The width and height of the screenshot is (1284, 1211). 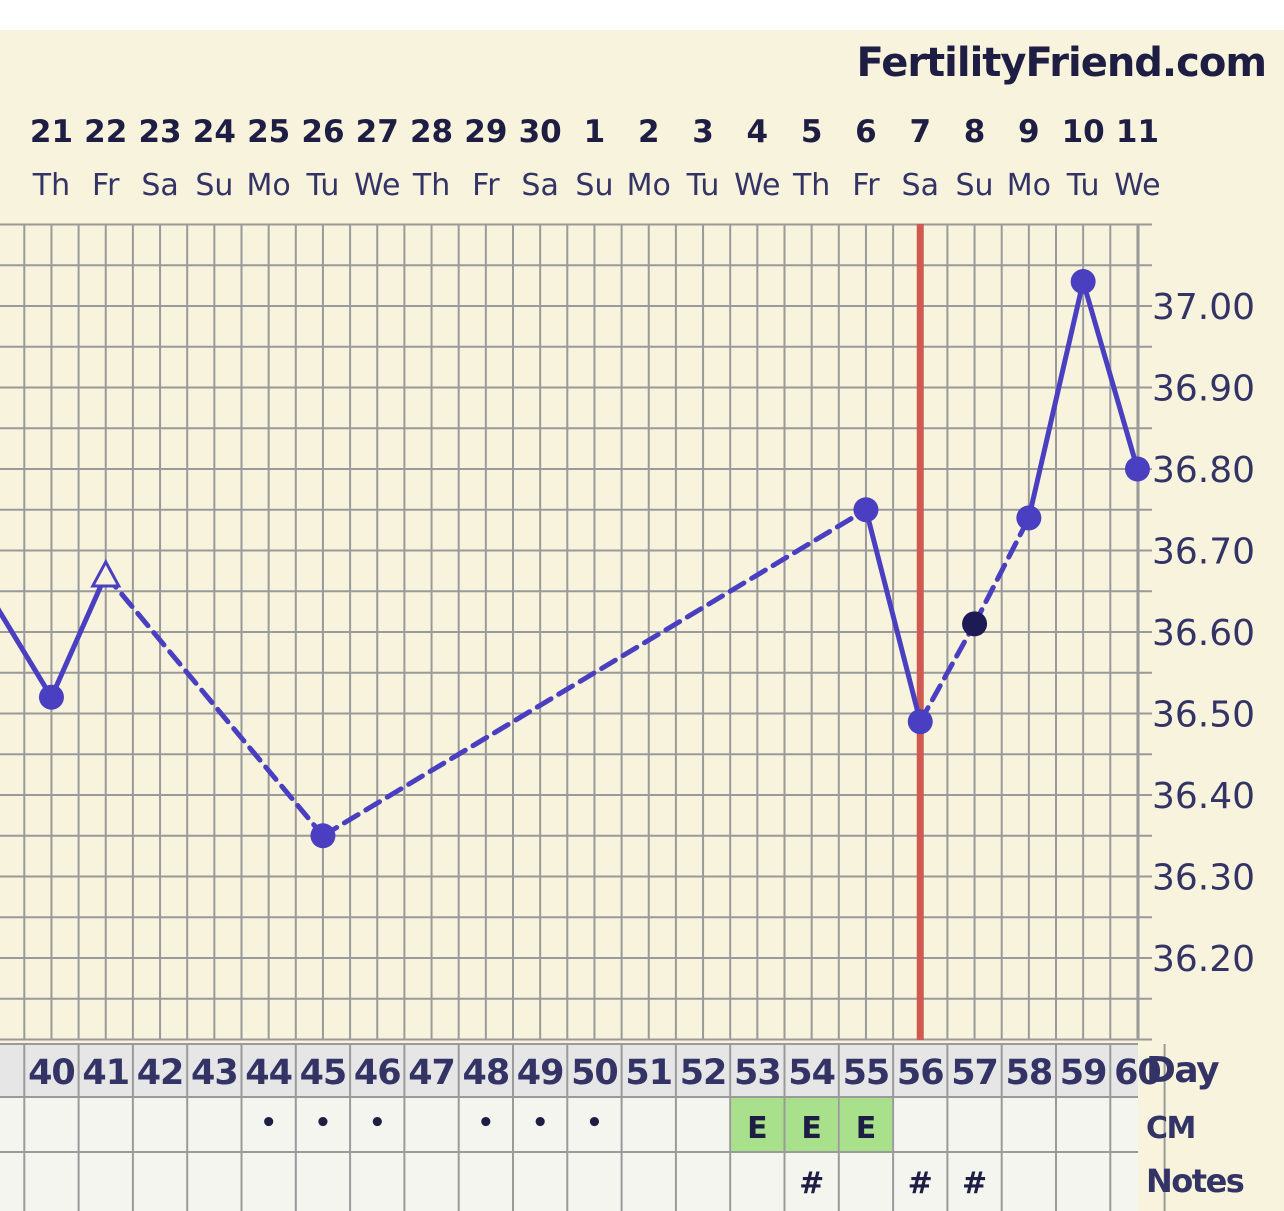 I want to click on day-number: 43, so click(x=214, y=1073).